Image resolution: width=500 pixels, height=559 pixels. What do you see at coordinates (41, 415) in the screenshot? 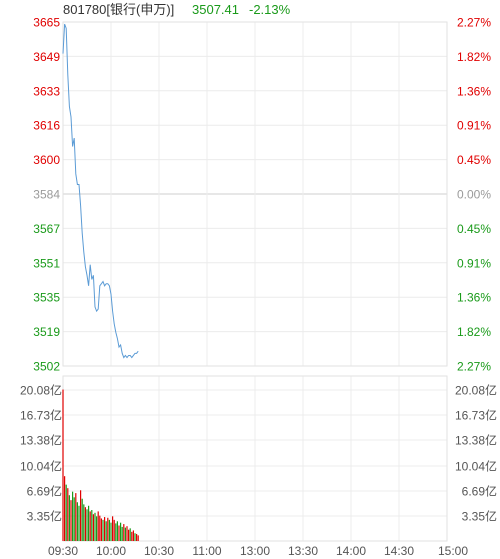
I see `volume-tick-label: 16.73亿` at bounding box center [41, 415].